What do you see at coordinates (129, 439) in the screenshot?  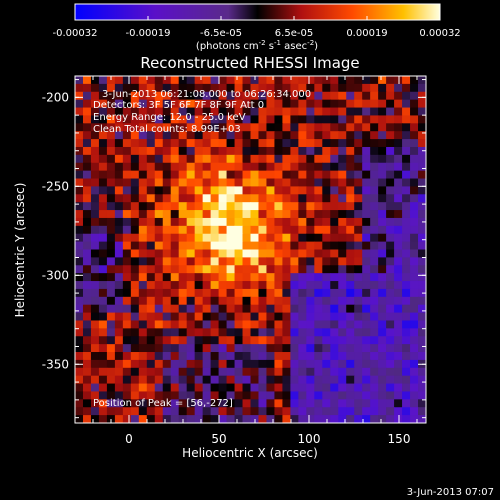 I see `x-tick-label: 0` at bounding box center [129, 439].